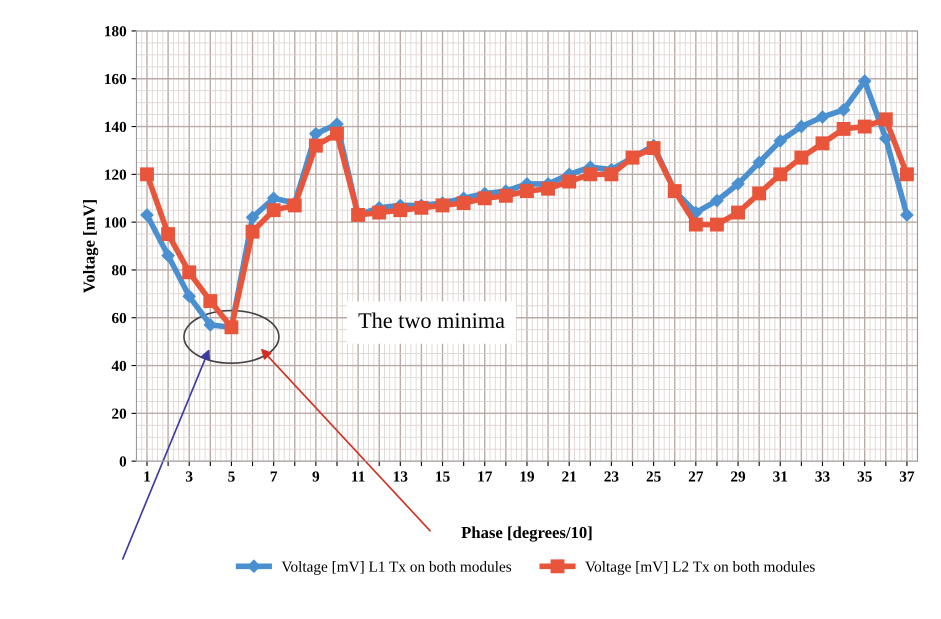 This screenshot has width=941, height=619. Describe the element at coordinates (700, 568) in the screenshot. I see `legend-label: Voltage [mV] L2 Tx on both modules` at that location.